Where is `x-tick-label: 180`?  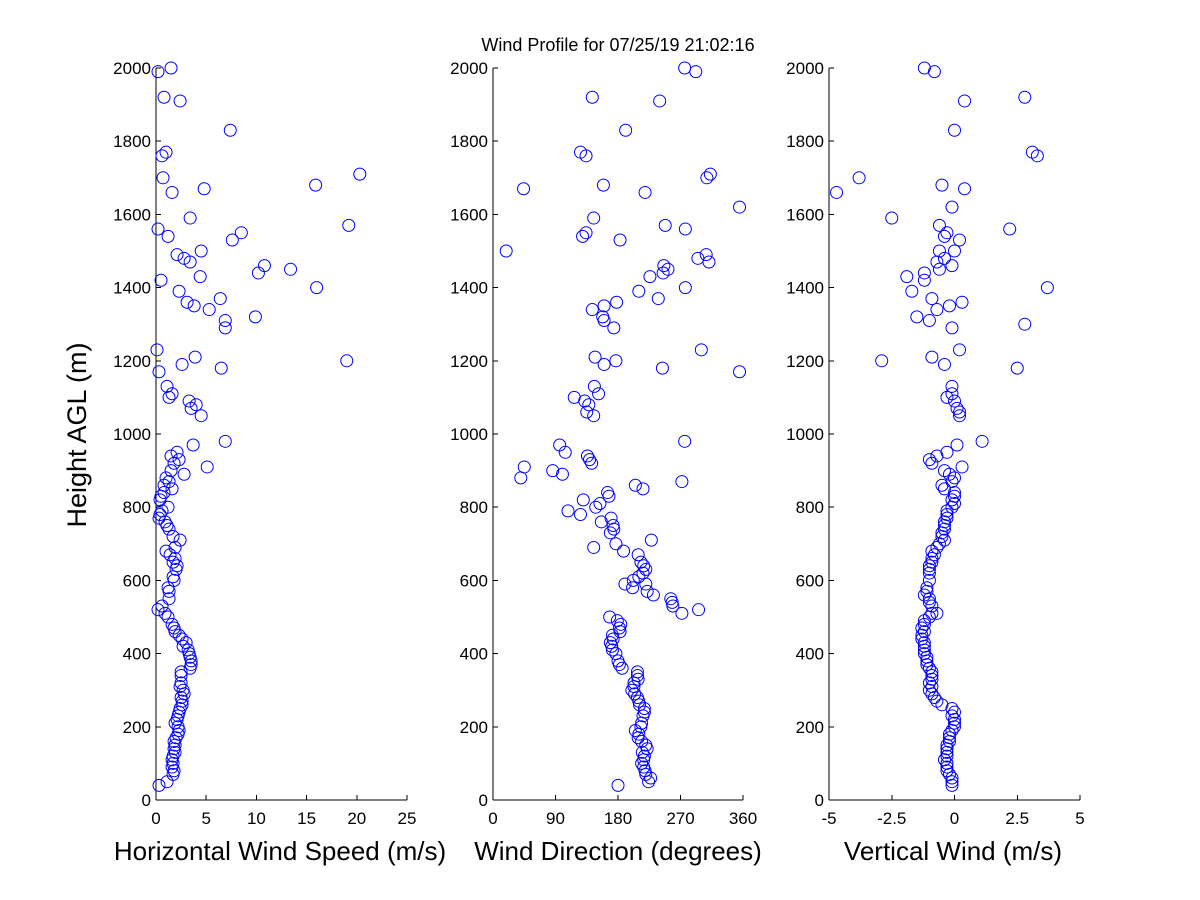
x-tick-label: 180 is located at coordinates (618, 818).